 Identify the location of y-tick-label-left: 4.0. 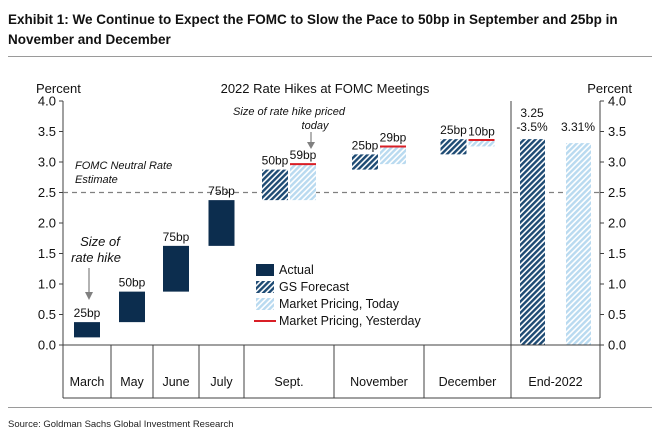
(47, 101).